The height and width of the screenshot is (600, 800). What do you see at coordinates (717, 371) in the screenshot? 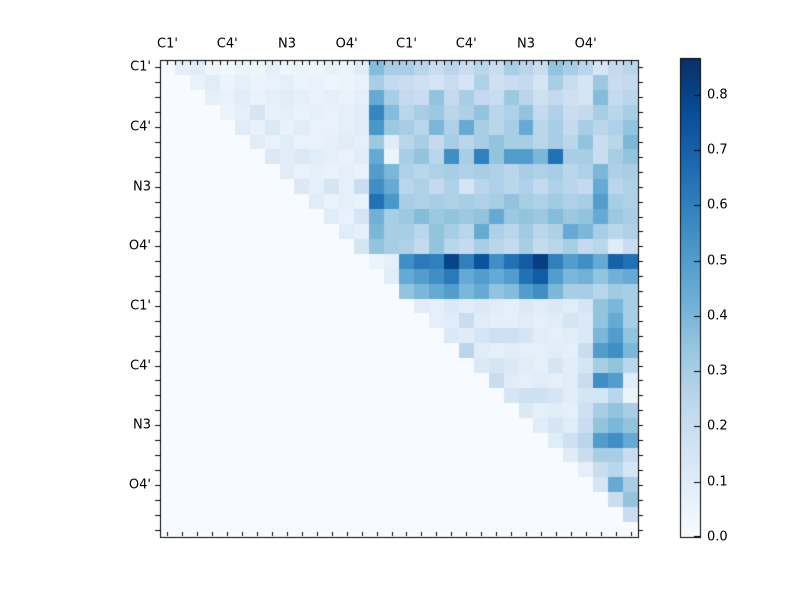
I see `colorbar-tick-label: 0.3` at bounding box center [717, 371].